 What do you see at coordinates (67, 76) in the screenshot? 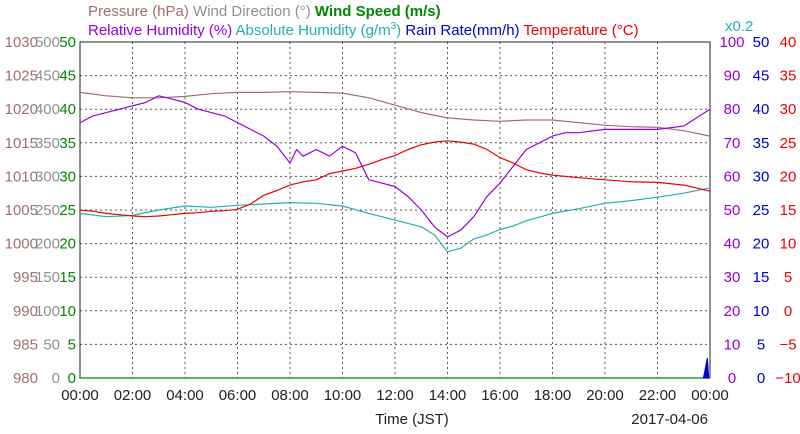
I see `wind-speed-tick-label: 45` at bounding box center [67, 76].